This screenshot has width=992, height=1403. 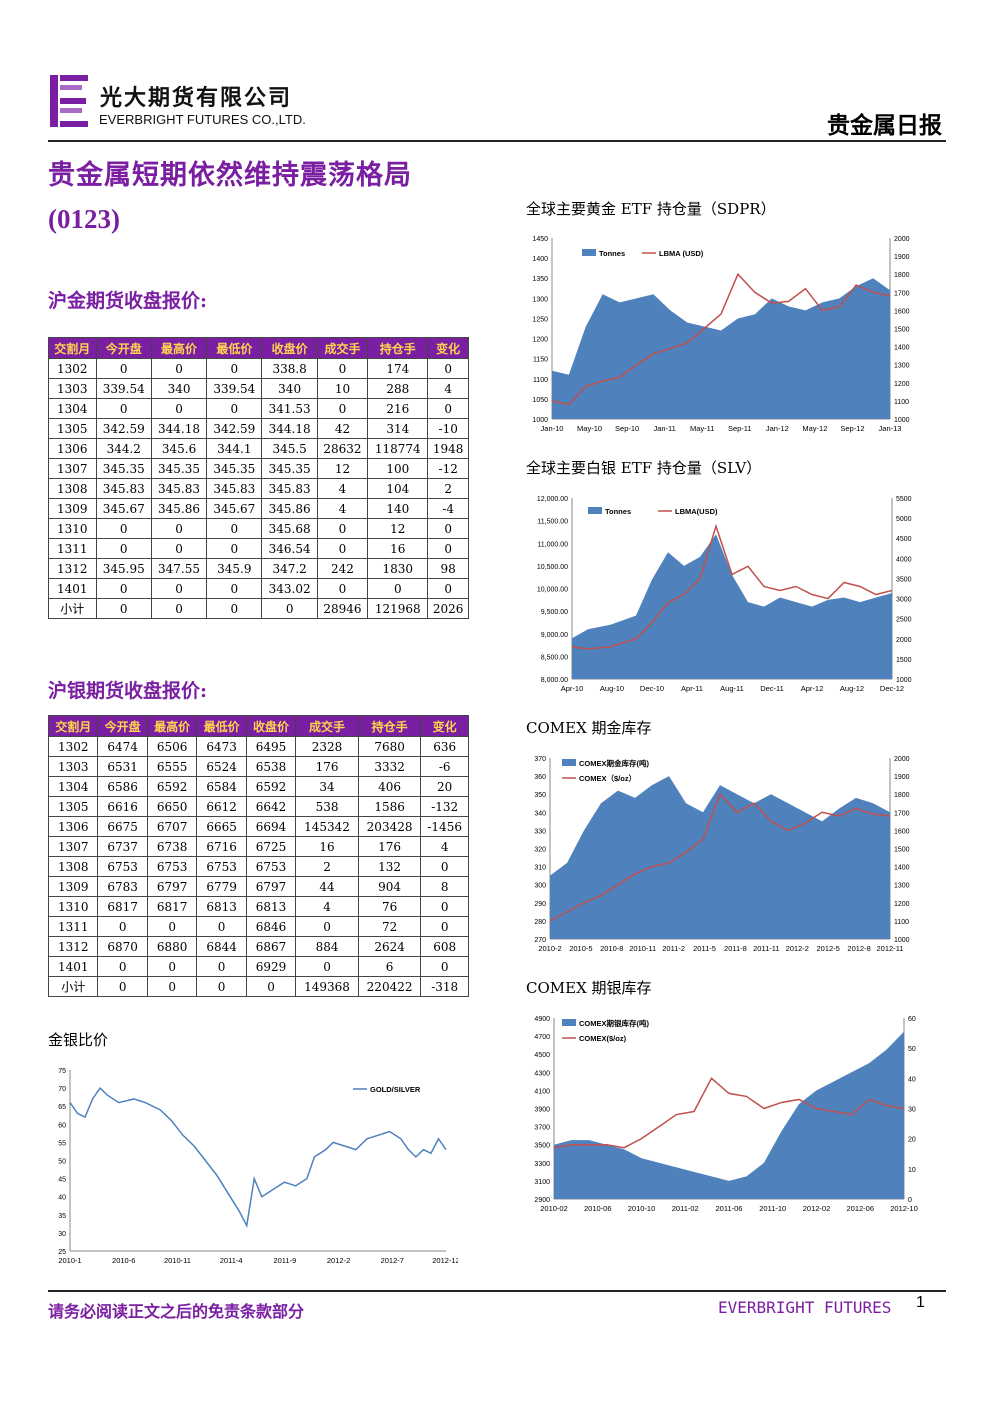 What do you see at coordinates (327, 746) in the screenshot?
I see `table-cell: 2328` at bounding box center [327, 746].